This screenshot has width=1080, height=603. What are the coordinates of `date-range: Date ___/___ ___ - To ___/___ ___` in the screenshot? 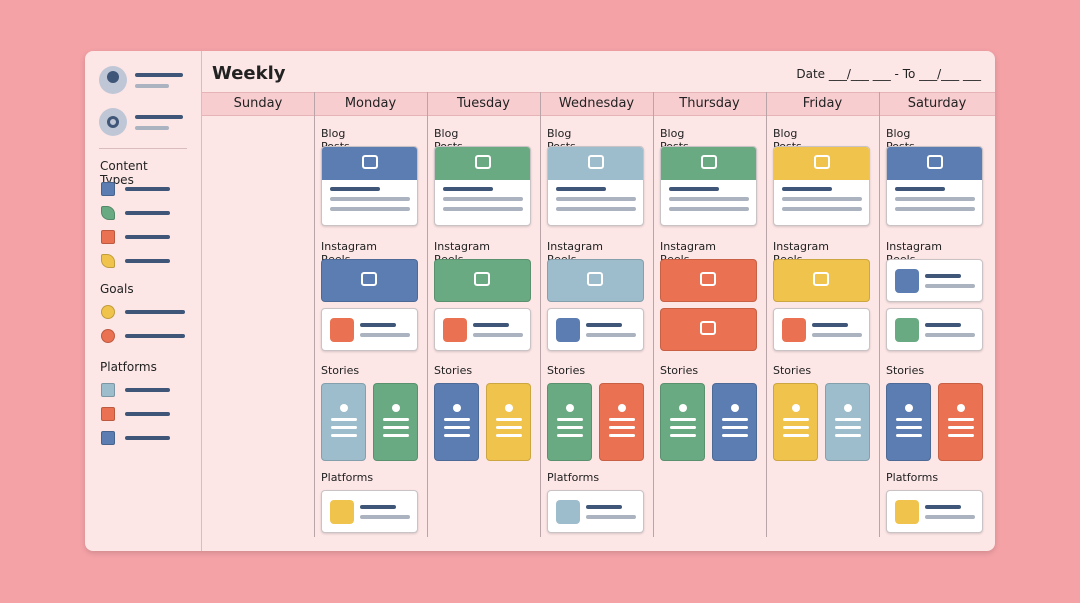 It's located at (888, 74).